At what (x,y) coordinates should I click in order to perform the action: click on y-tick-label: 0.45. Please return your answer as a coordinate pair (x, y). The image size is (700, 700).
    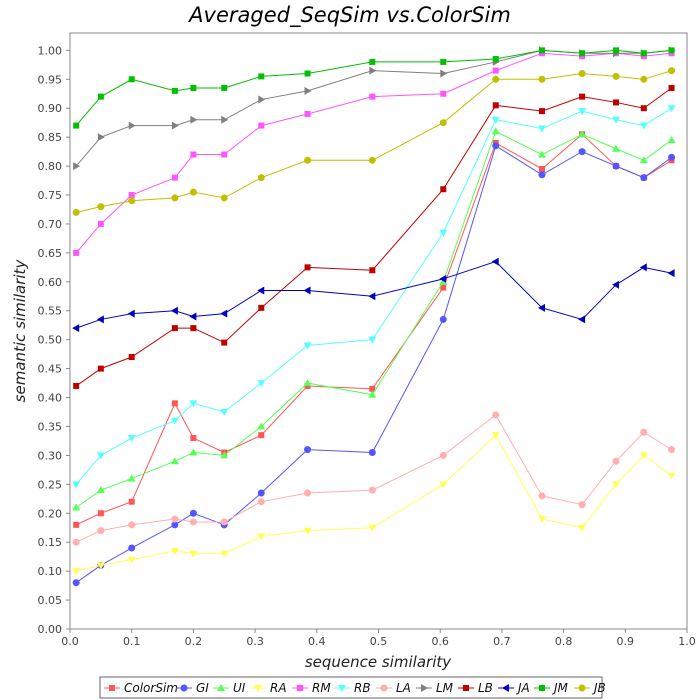
    Looking at the image, I should click on (50, 369).